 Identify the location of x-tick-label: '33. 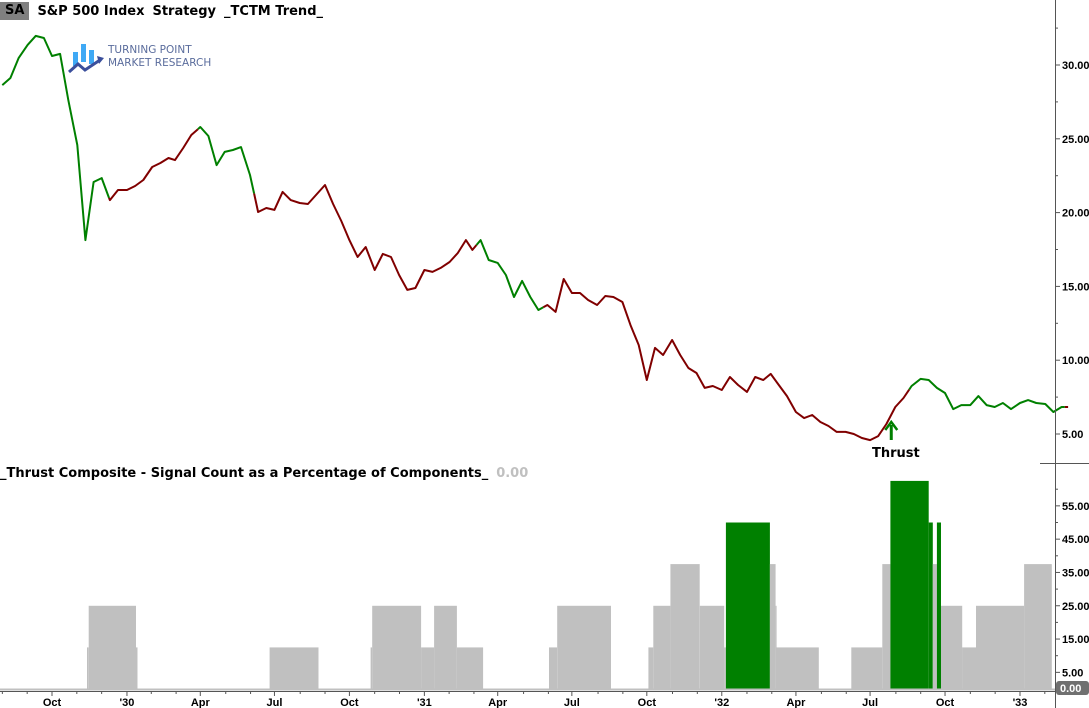
(1020, 702).